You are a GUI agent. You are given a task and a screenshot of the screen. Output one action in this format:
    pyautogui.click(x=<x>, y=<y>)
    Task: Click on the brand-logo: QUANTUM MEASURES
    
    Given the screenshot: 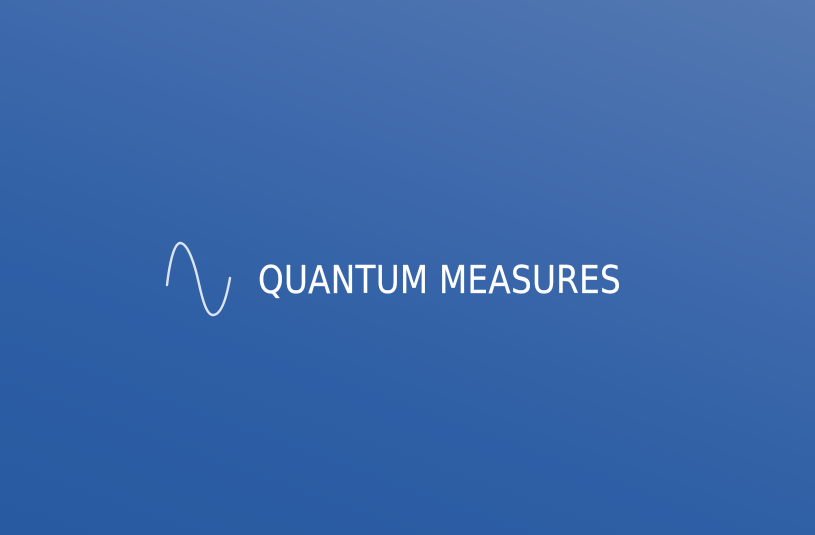 What is the action you would take?
    pyautogui.click(x=422, y=280)
    